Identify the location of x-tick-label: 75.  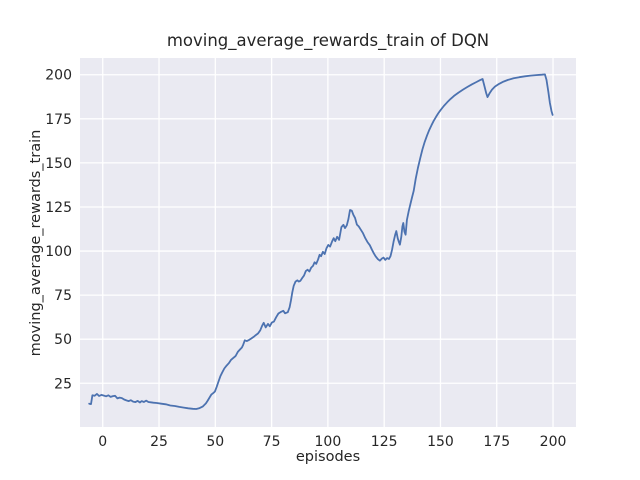
(272, 442).